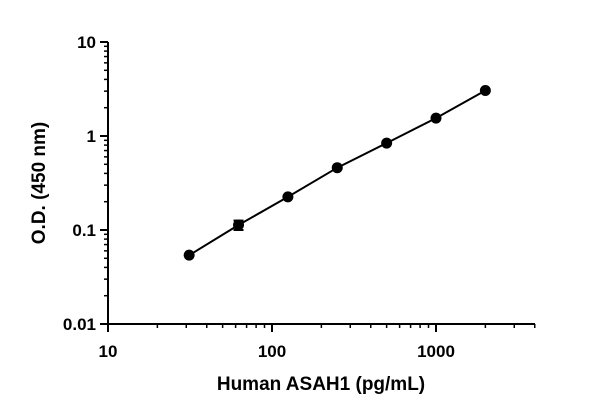 Image resolution: width=600 pixels, height=417 pixels. I want to click on y-axis-title: O.D. (450 nm), so click(39, 183).